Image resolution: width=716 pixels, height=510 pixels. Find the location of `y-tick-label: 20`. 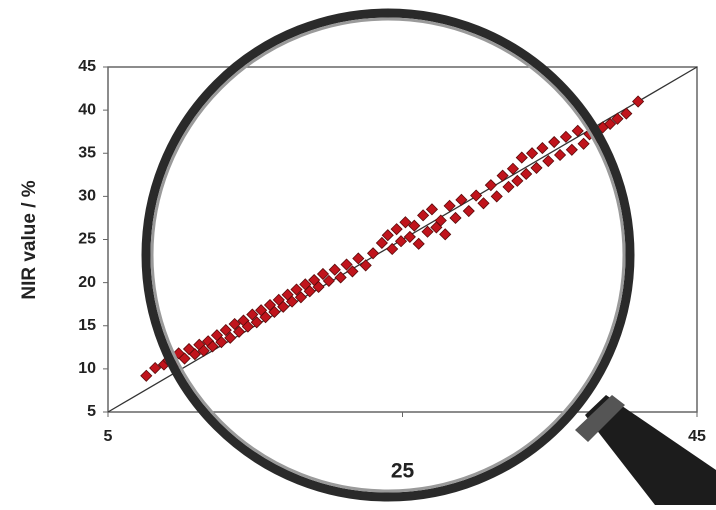

y-tick-label: 20 is located at coordinates (87, 282).